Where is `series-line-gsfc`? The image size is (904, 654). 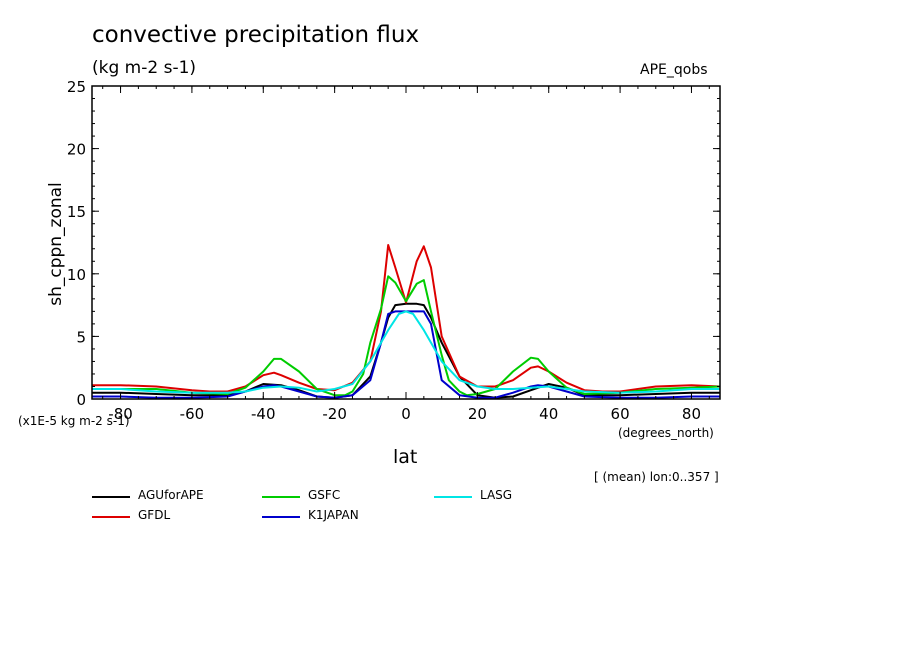 series-line-gsfc is located at coordinates (406, 336).